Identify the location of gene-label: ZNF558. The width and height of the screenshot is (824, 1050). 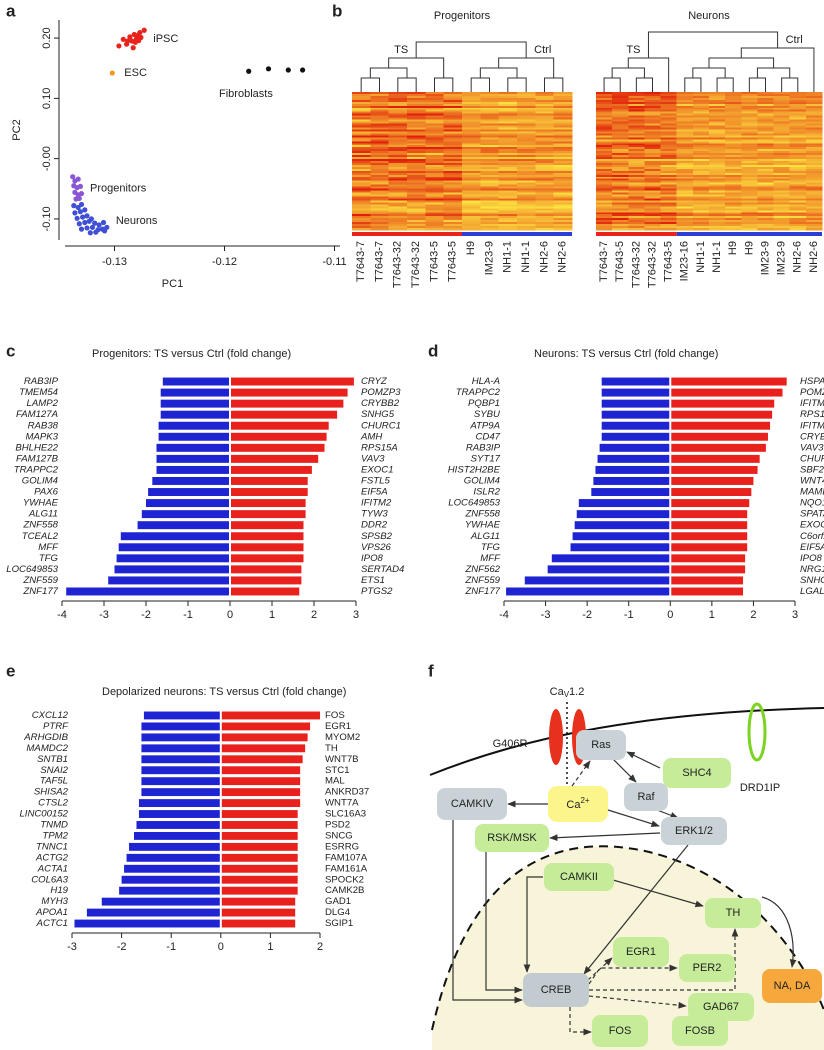
(40, 525).